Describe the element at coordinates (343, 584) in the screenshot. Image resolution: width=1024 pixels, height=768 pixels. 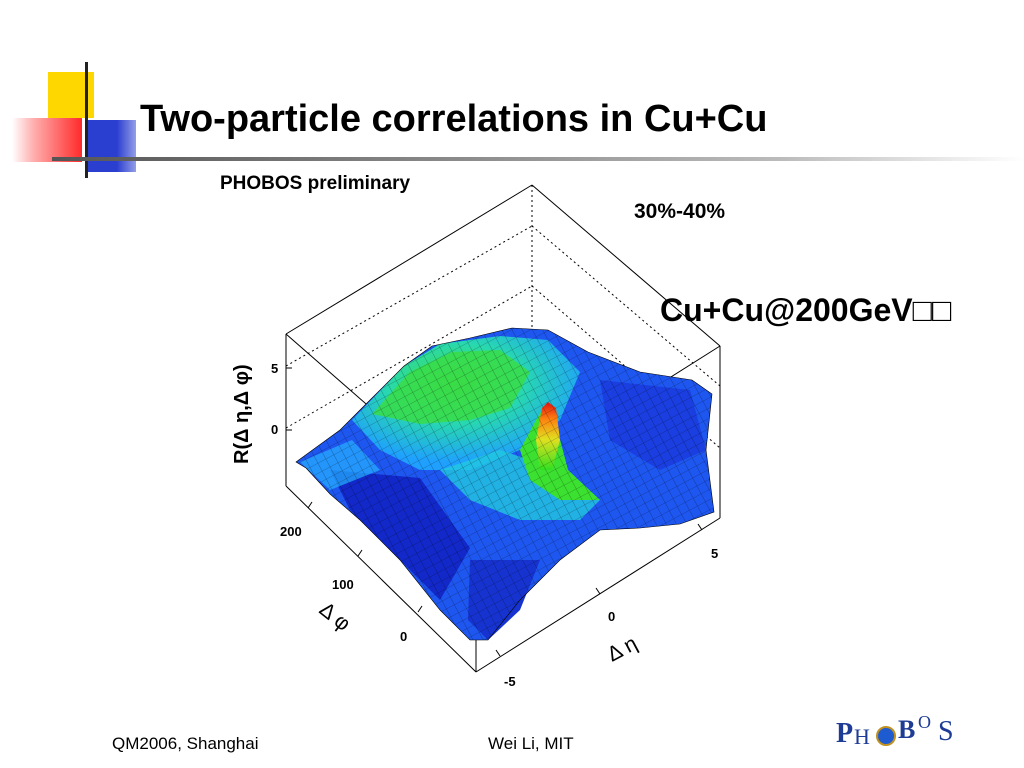
I see `phi-tick-100: 100` at that location.